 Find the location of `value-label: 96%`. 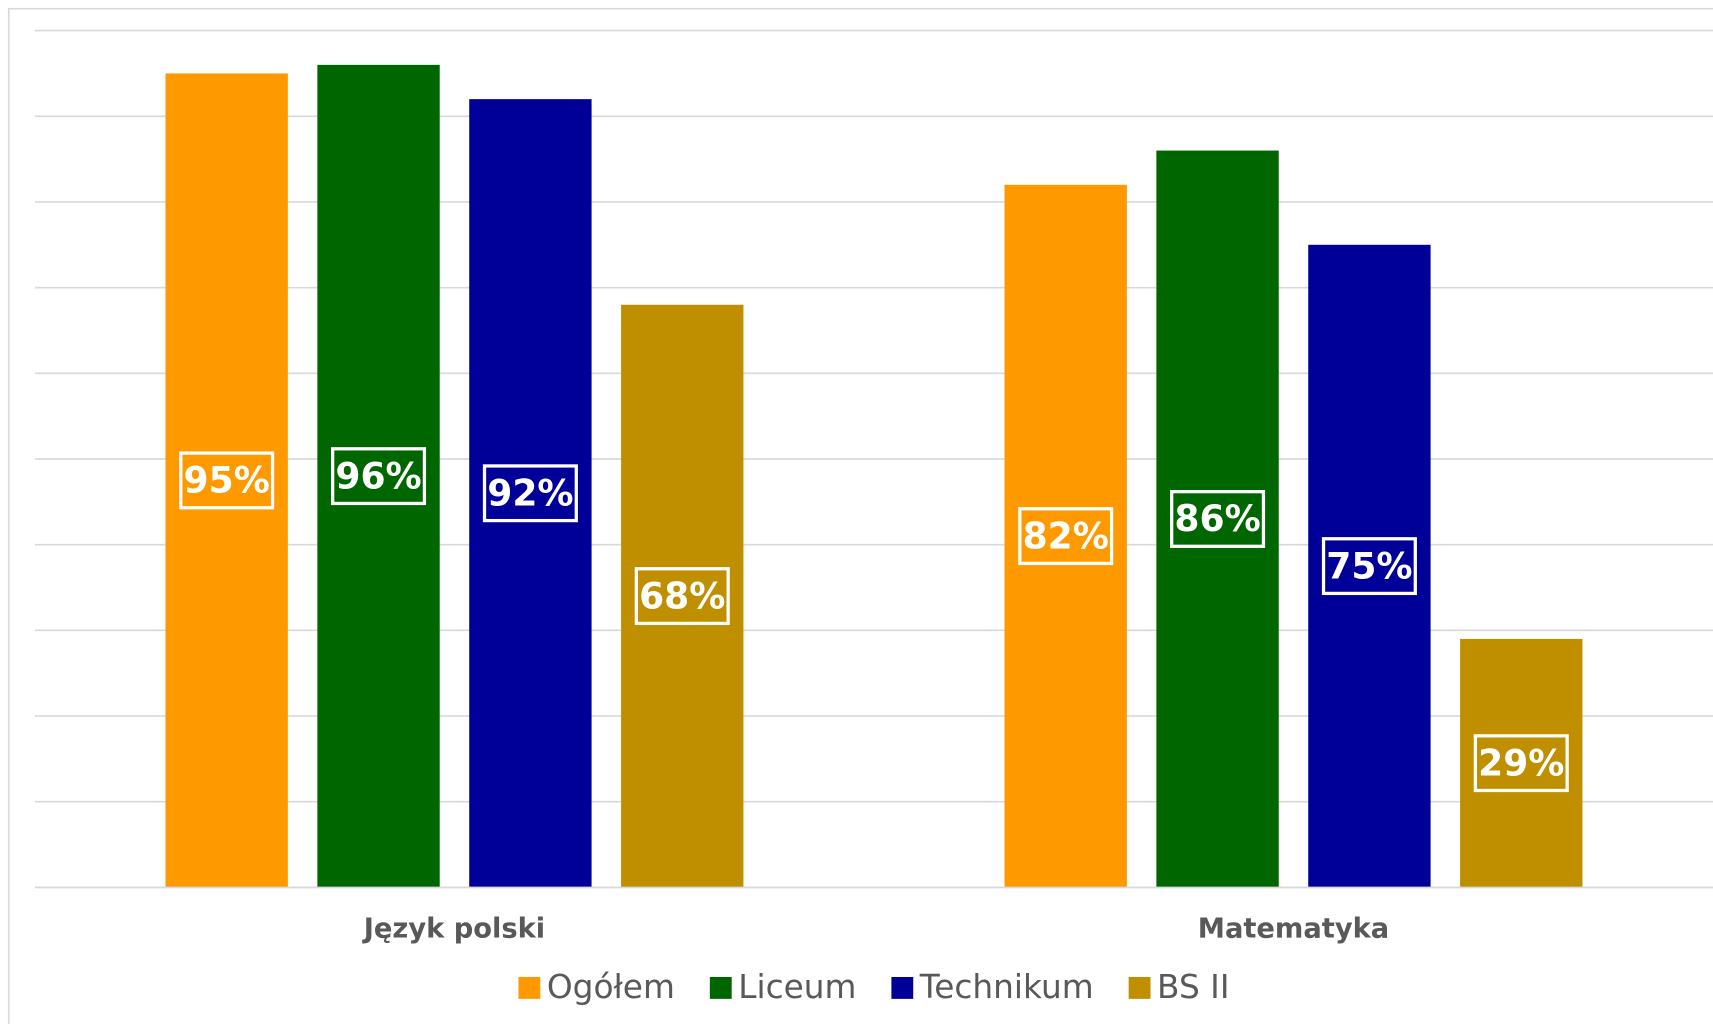

value-label: 96% is located at coordinates (378, 476).